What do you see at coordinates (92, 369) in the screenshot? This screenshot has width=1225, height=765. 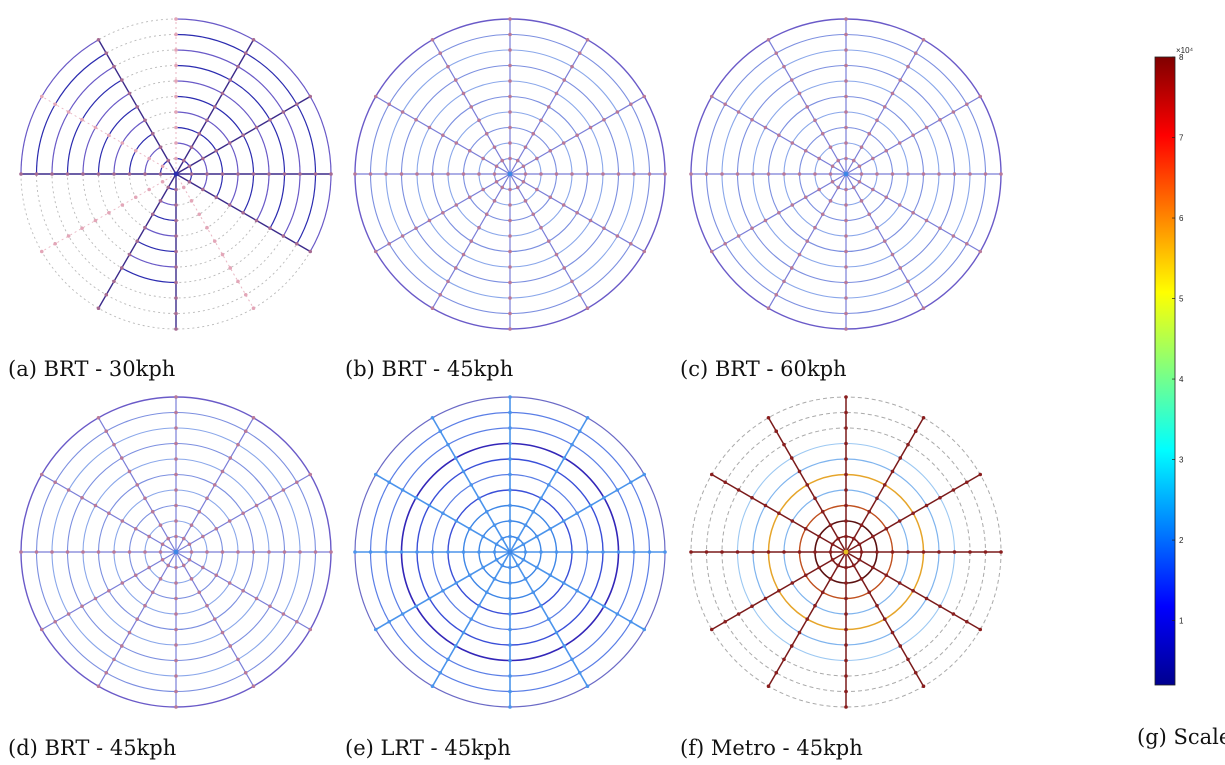 I see `caption-a: (a) BRT - 30kph` at bounding box center [92, 369].